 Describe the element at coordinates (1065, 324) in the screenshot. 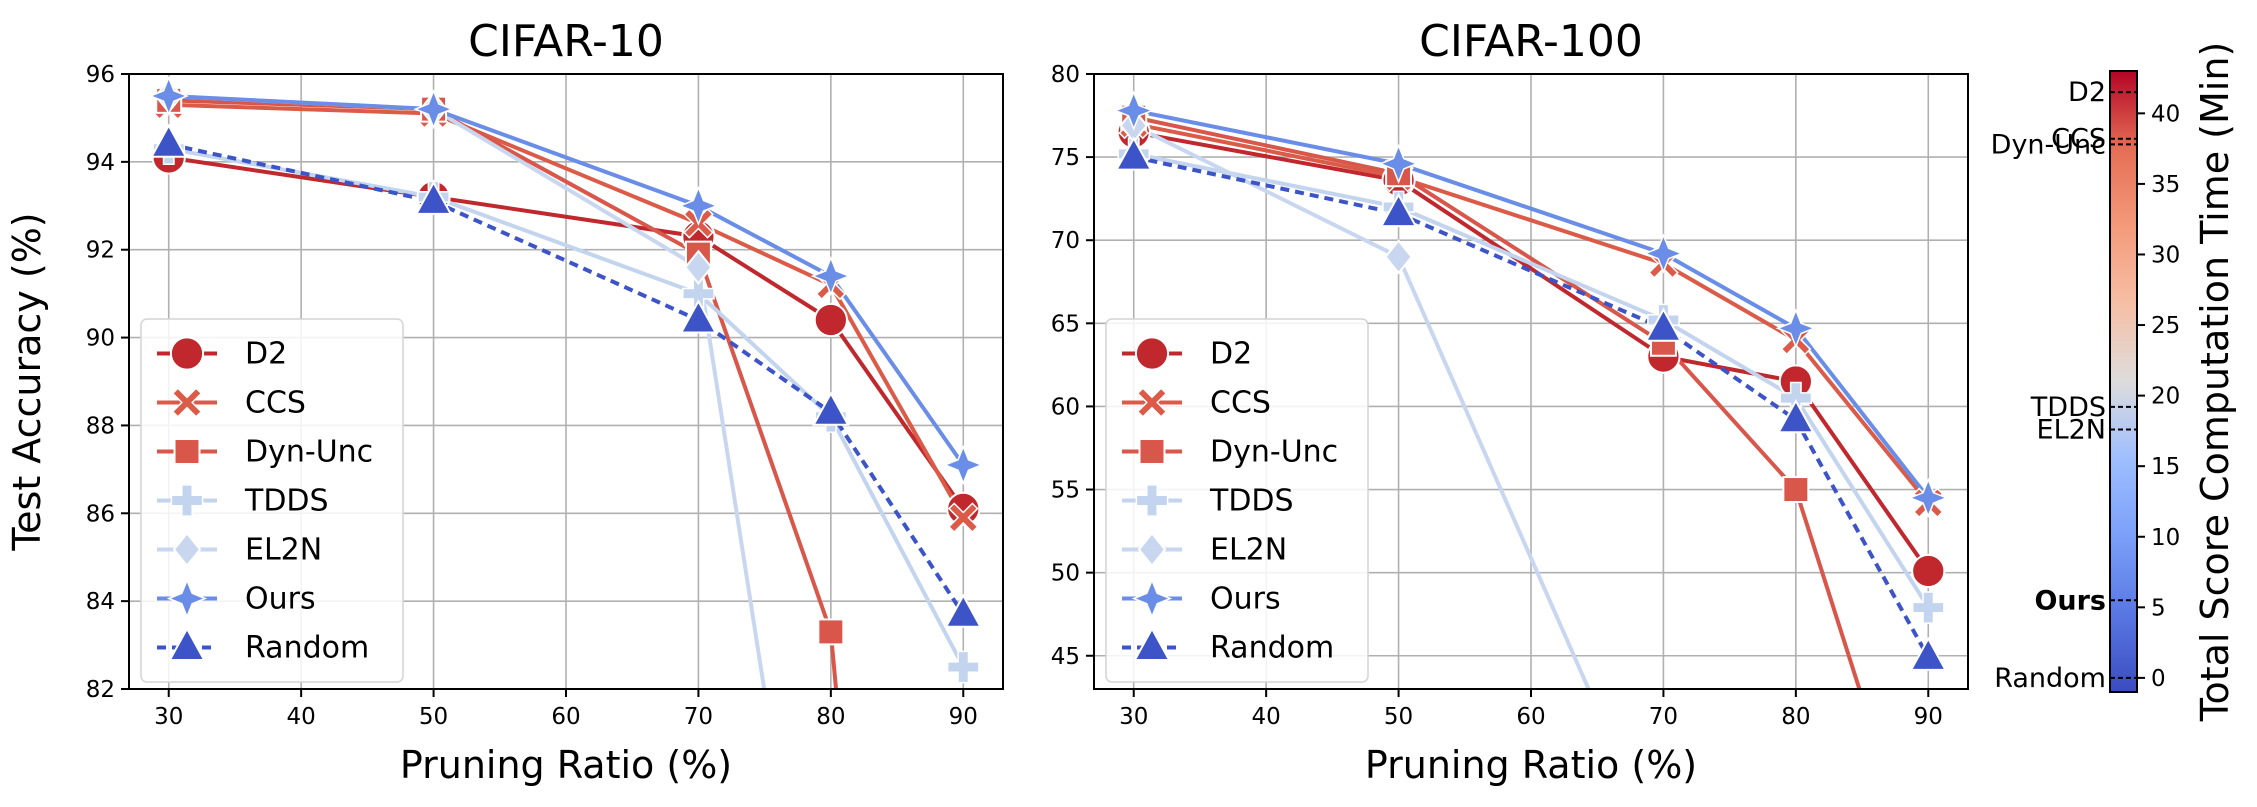

I see `y-tick-label: 65` at that location.